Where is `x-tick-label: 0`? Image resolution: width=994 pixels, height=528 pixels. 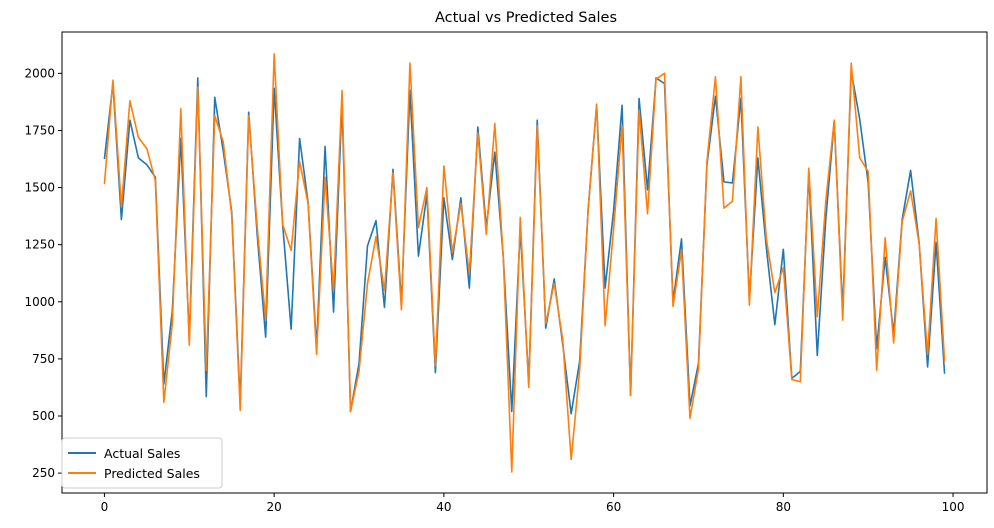
x-tick-label: 0 is located at coordinates (105, 507).